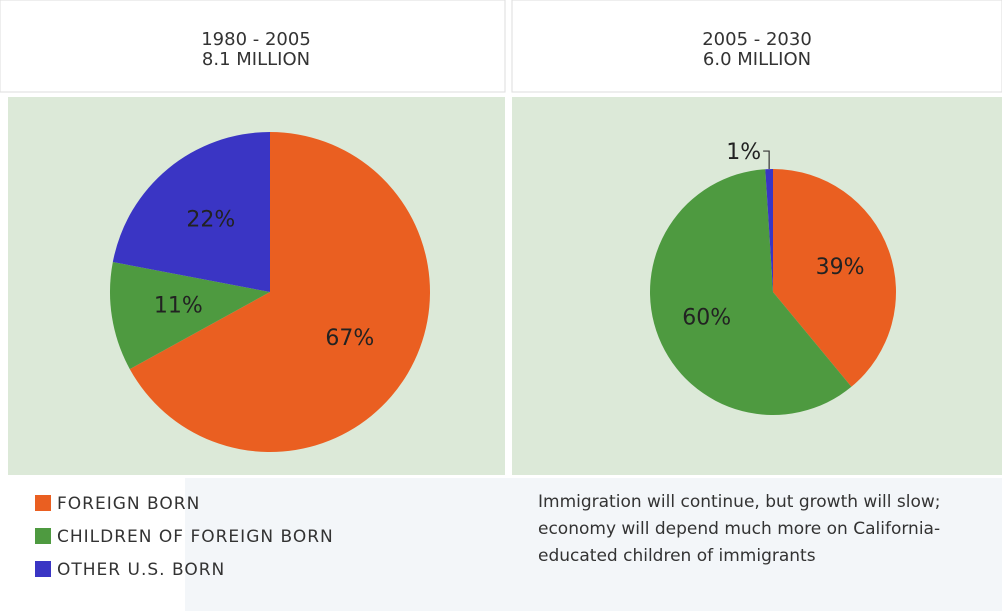 The image size is (1002, 611). I want to click on legend-label: OTHER U.S. BORN, so click(141, 570).